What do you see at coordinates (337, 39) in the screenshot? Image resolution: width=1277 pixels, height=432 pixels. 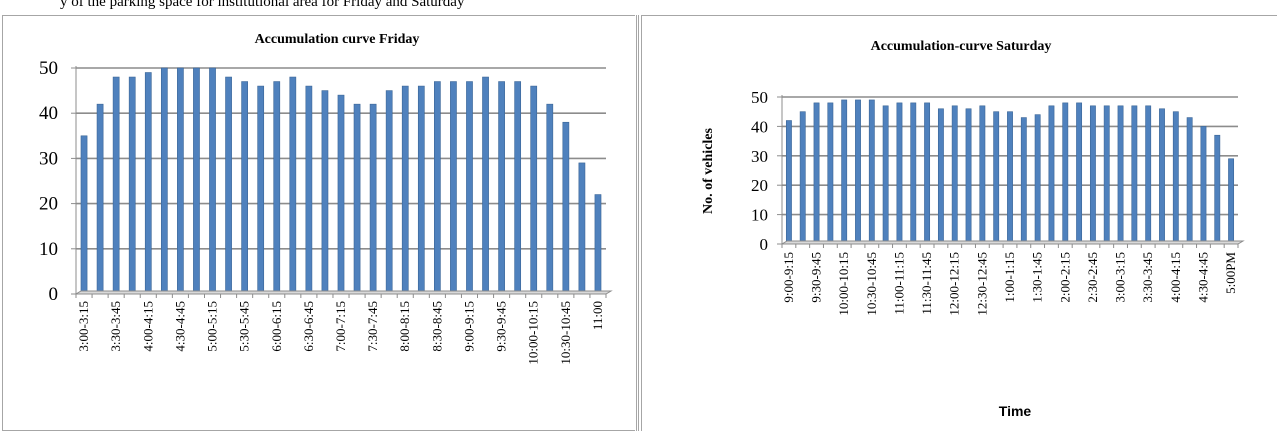 I see `chart-title-friday: Accumulation curve Friday` at bounding box center [337, 39].